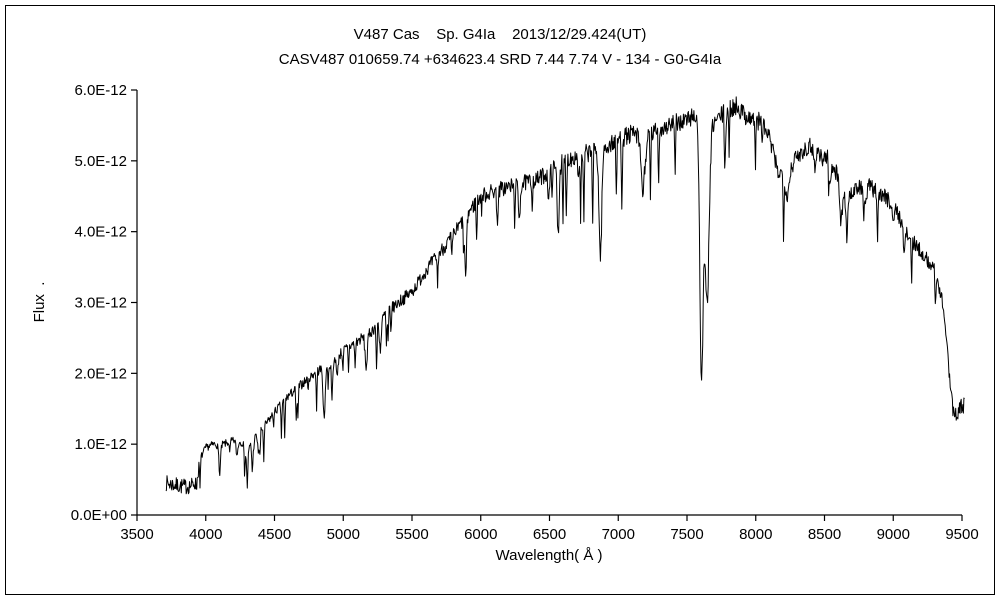  Describe the element at coordinates (893, 534) in the screenshot. I see `x-tick-label: 9000` at that location.